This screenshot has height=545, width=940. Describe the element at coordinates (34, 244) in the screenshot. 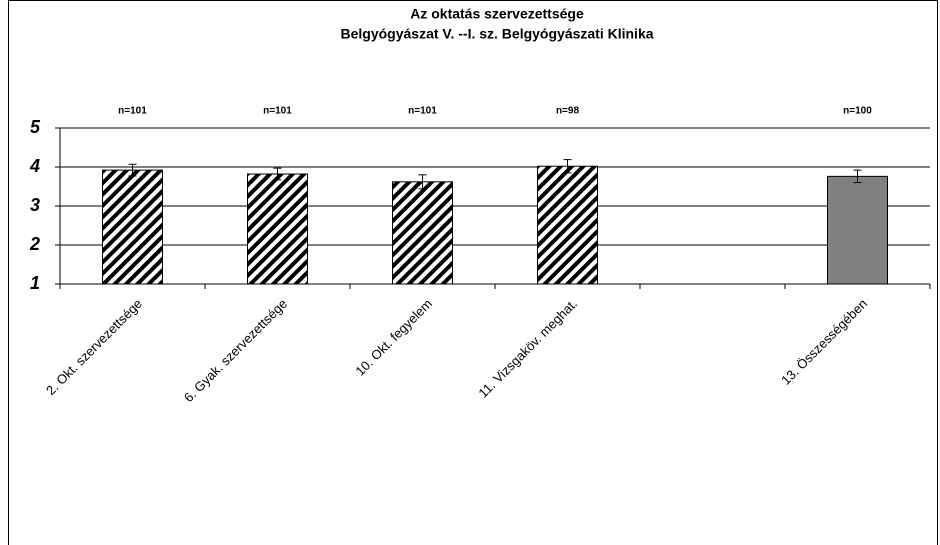

I see `y-tick-label: 2` at that location.